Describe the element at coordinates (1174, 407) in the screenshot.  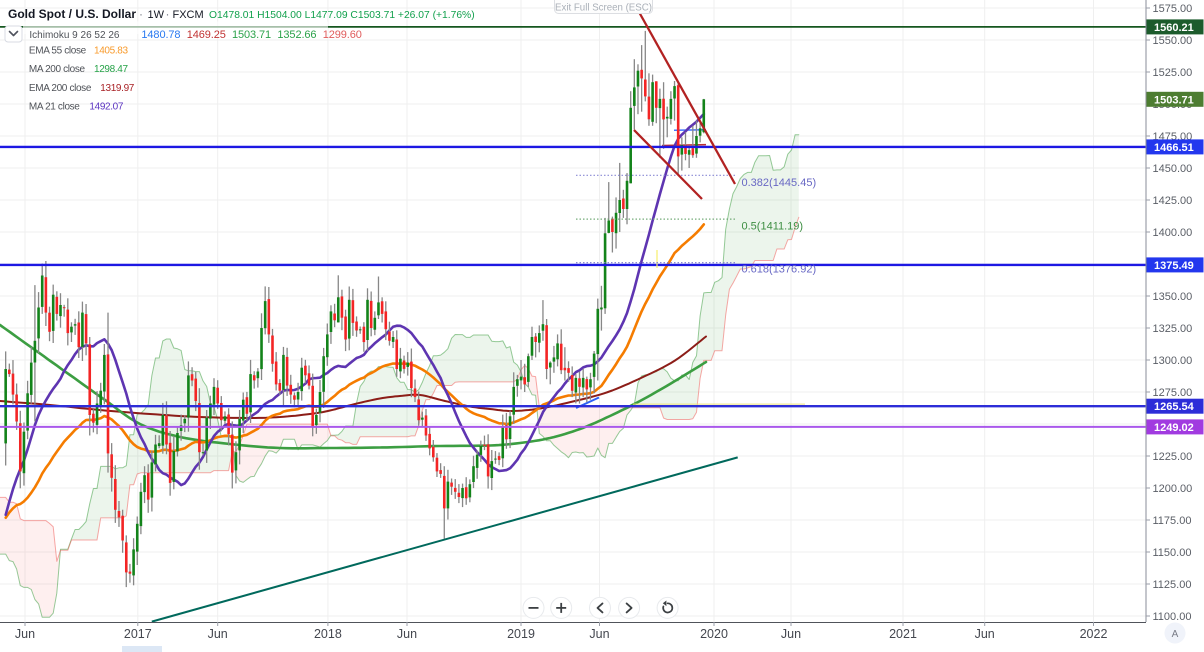
I see `svg-text: 1265.54` at that location.